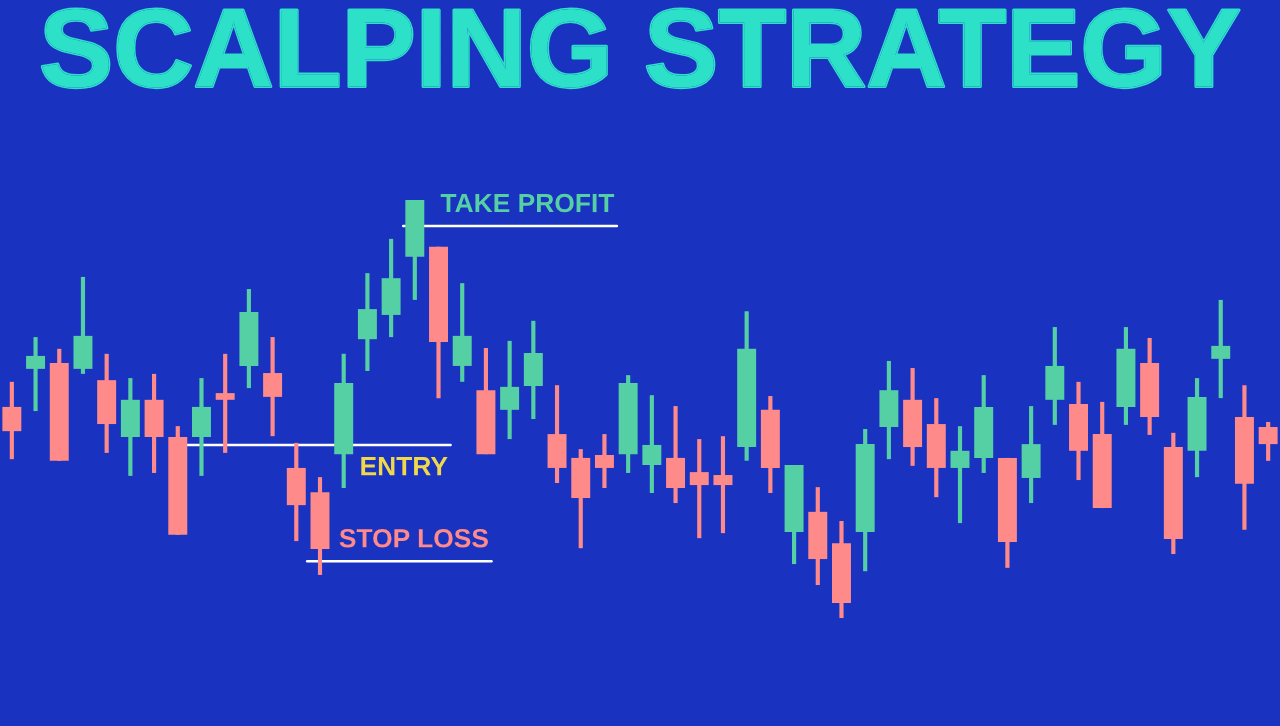  What do you see at coordinates (413, 538) in the screenshot?
I see `ref-line-label: STOP LOSS` at bounding box center [413, 538].